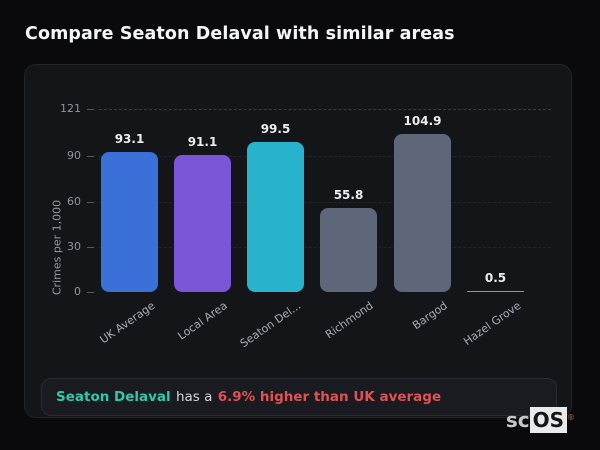 The width and height of the screenshot is (600, 450). I want to click on x-axis-label-hazel-grove: Hazel Grove, so click(491, 324).